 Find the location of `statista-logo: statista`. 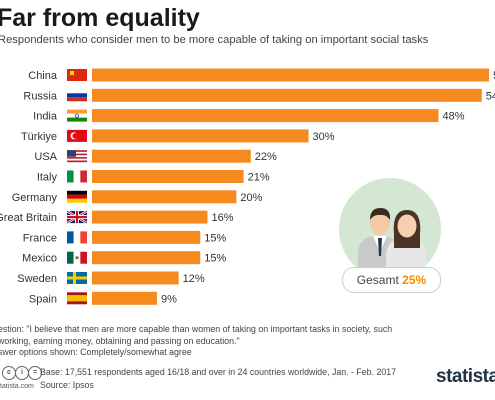

statista-logo: statista is located at coordinates (465, 376).